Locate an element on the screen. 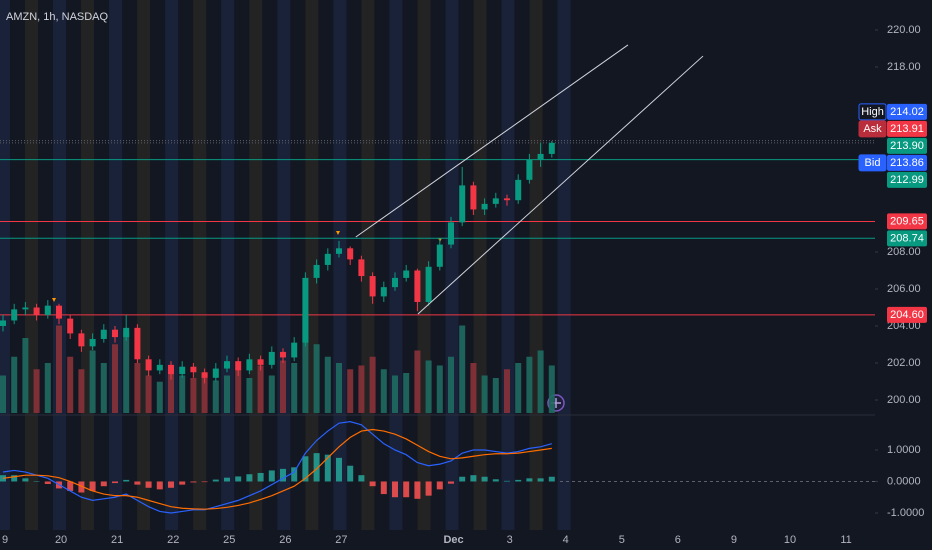 The height and width of the screenshot is (550, 932). x-tick-label: Dec is located at coordinates (453, 540).